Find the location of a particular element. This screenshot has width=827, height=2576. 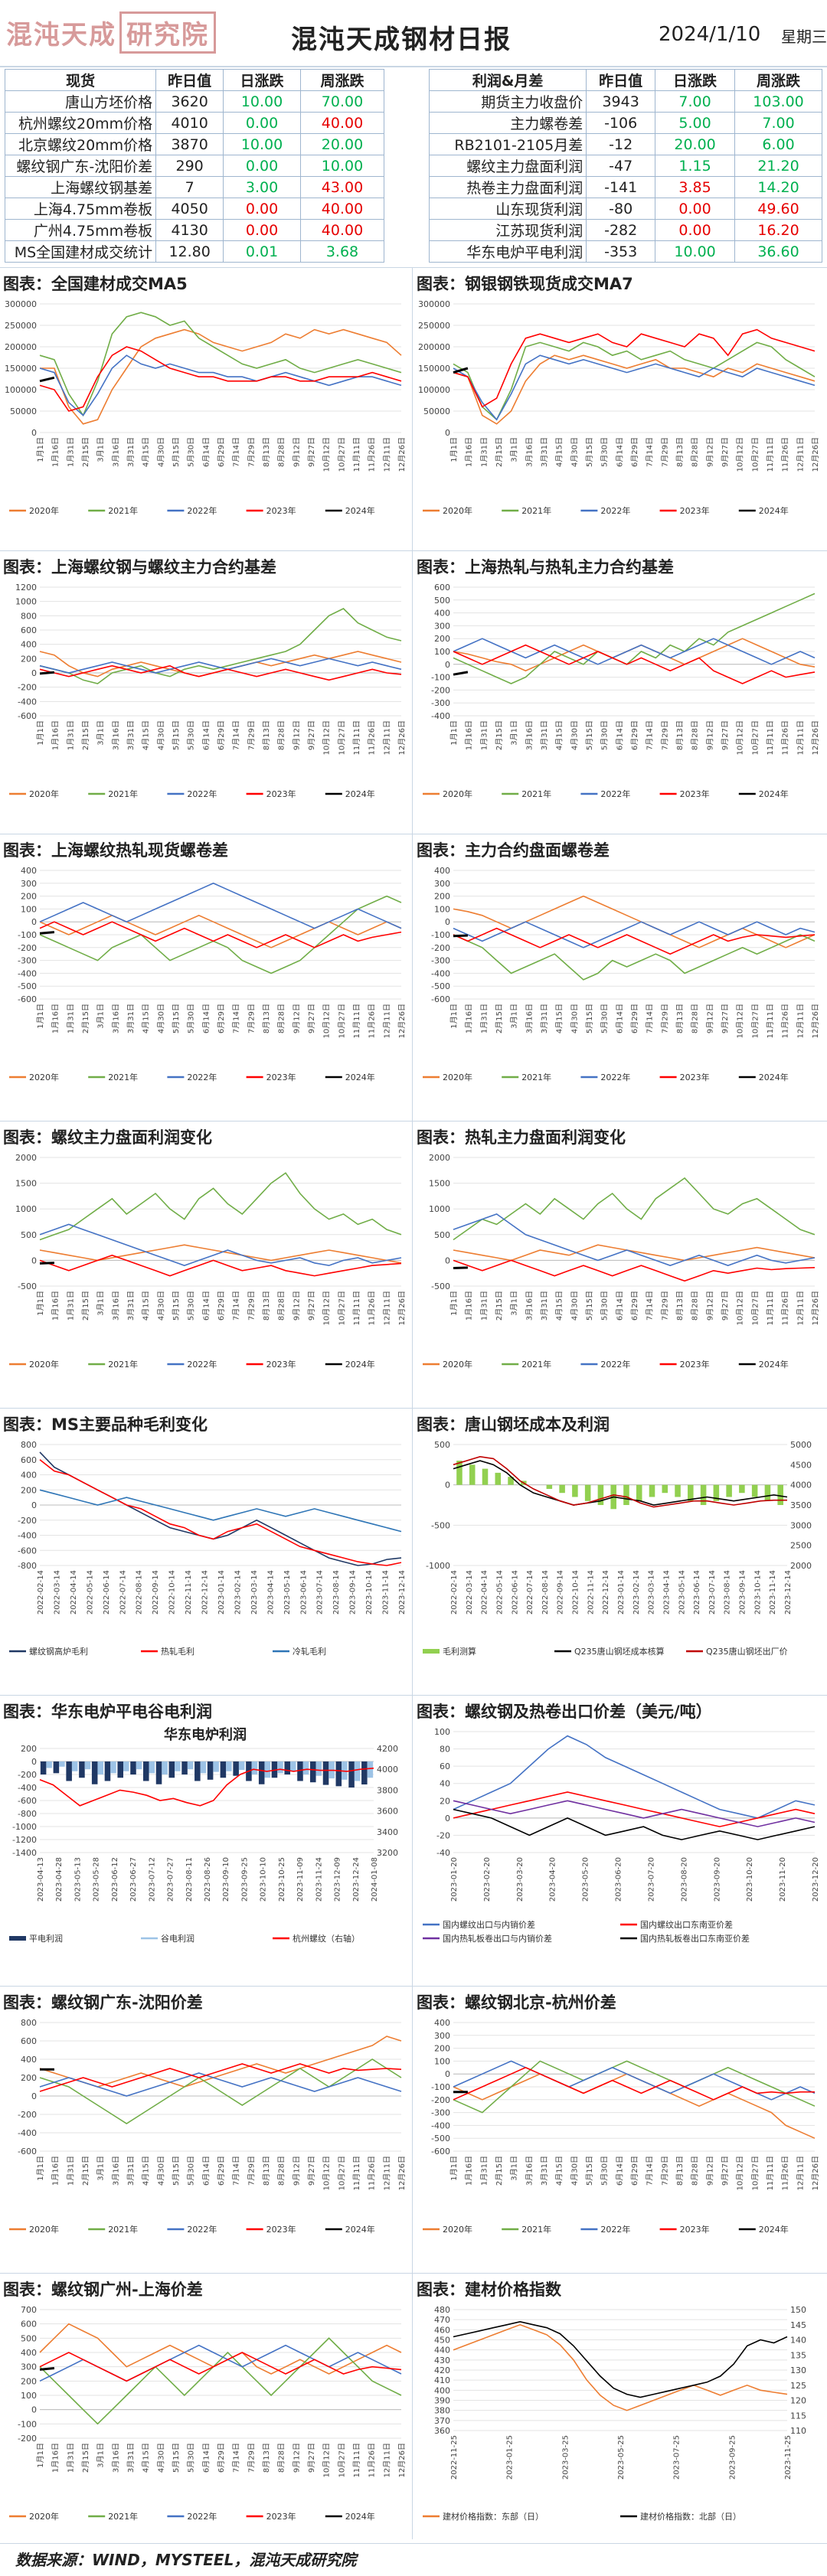

x-tick-label: 4月15日 is located at coordinates (146, 452).